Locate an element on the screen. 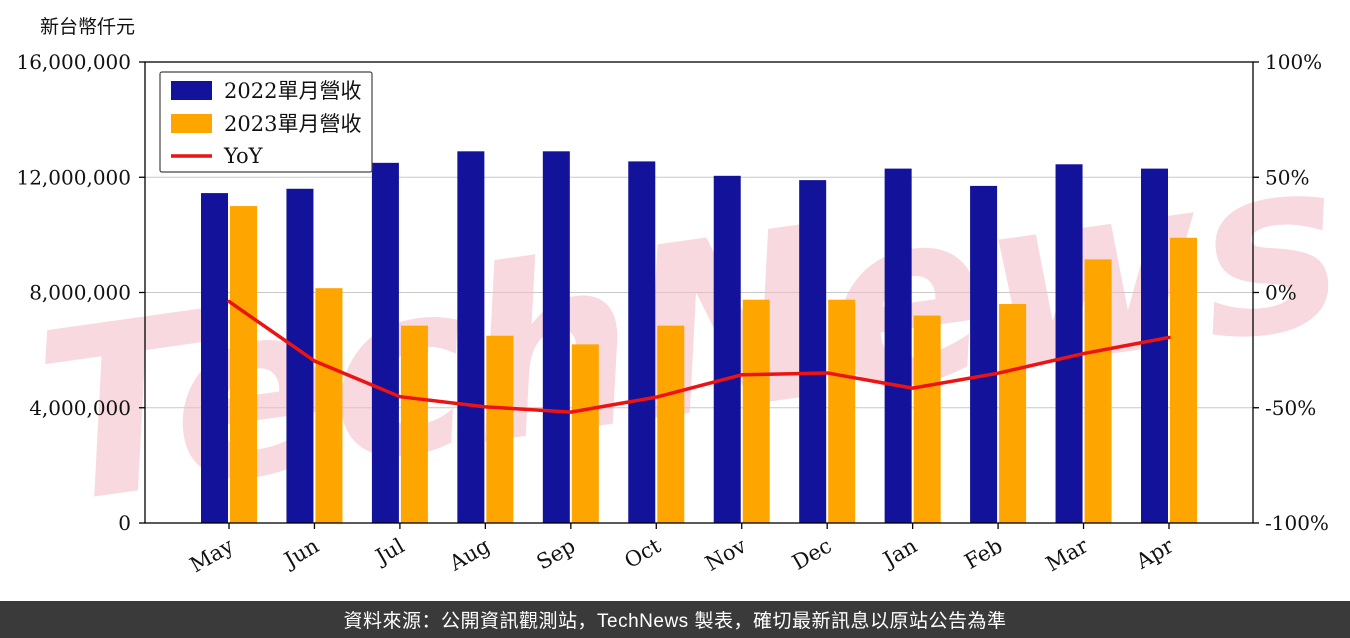  x-axis-month-label: Sep is located at coordinates (555, 554).